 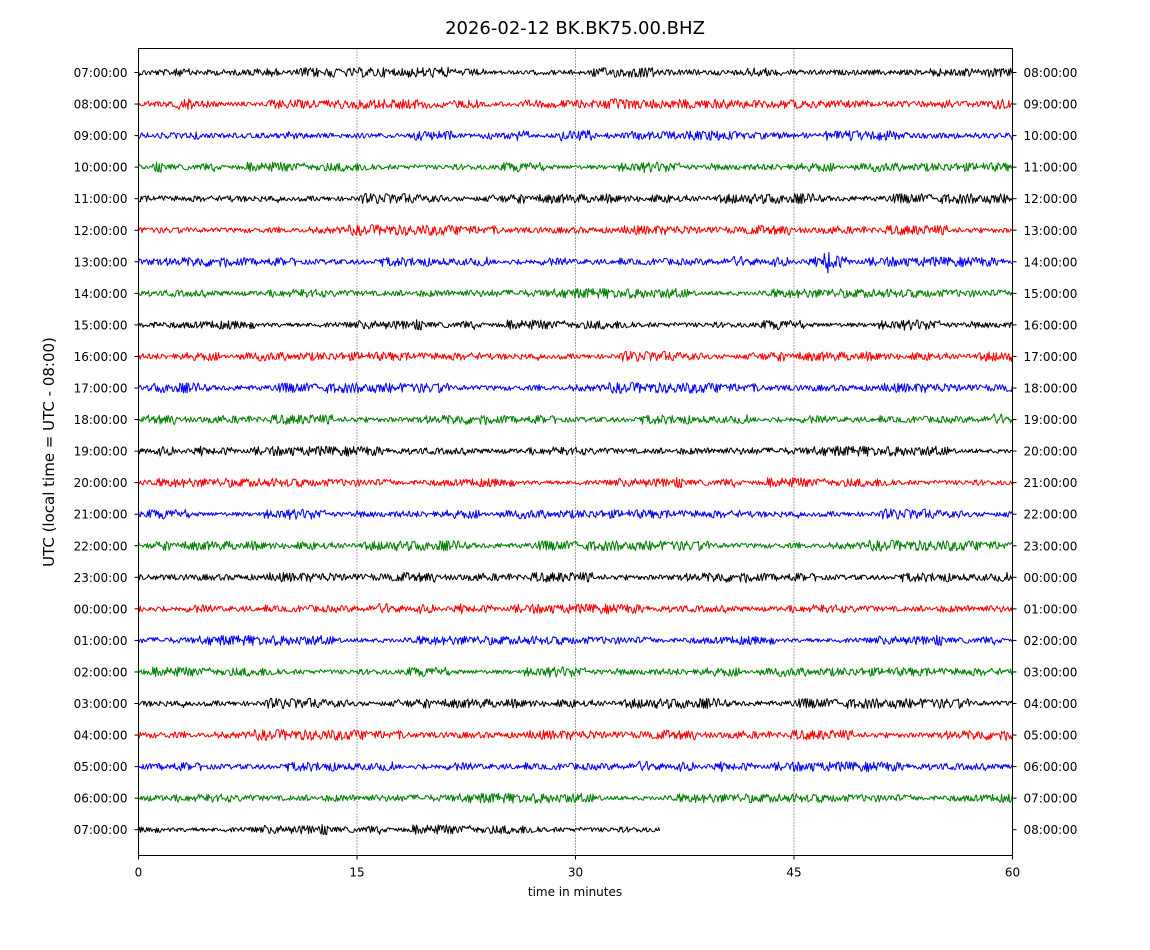 I want to click on right-hour-label: 01:00:00, so click(x=1051, y=609).